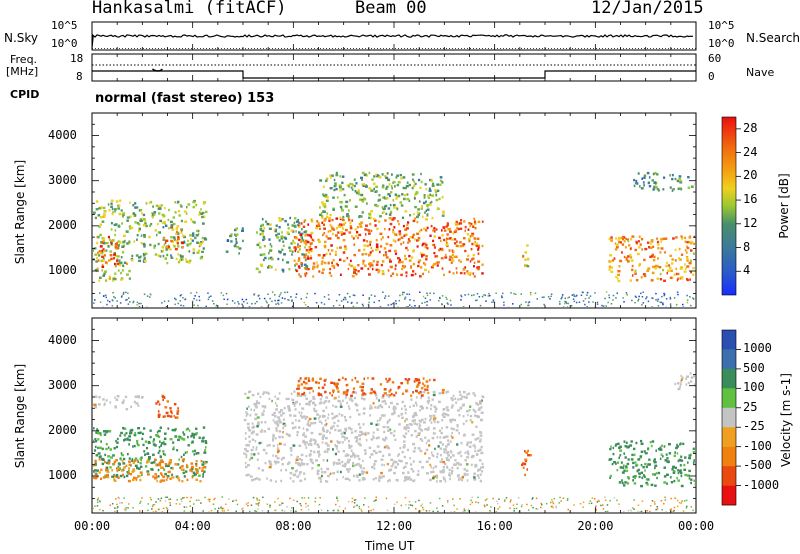 Image resolution: width=800 pixels, height=554 pixels. Describe the element at coordinates (786, 420) in the screenshot. I see `velocity-colorbar-label: Velocity [m s-1]` at that location.